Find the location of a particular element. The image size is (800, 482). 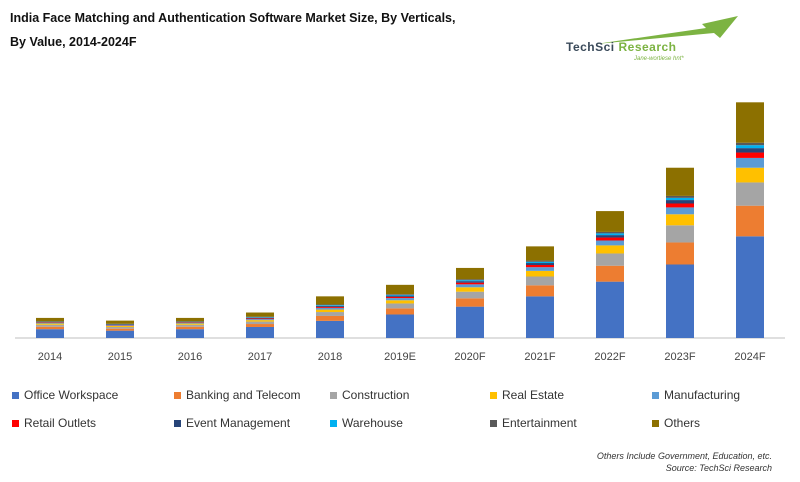

bar-segment-construction-2015 is located at coordinates (120, 327).